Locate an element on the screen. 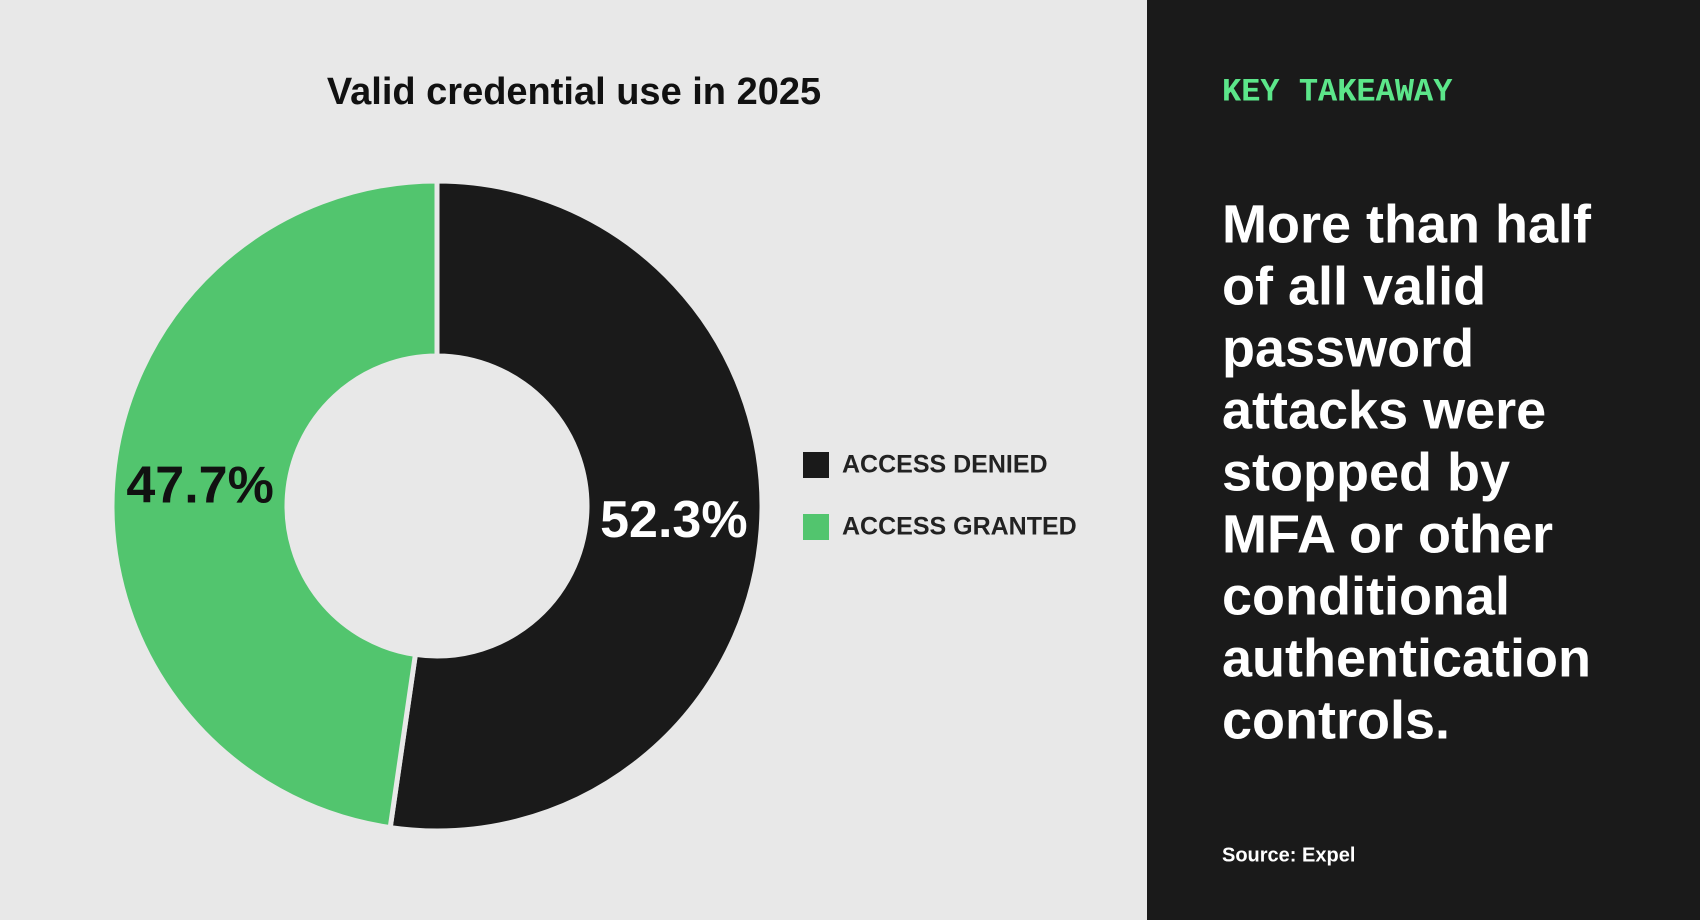 This screenshot has height=920, width=1700. value-label: 52.3% is located at coordinates (673, 520).